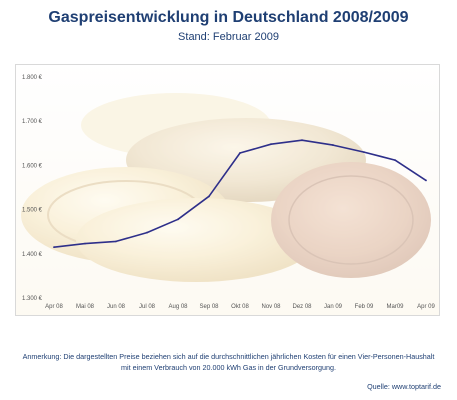 This screenshot has width=457, height=400. Describe the element at coordinates (228, 37) in the screenshot. I see `chart-subtitle: Stand: Februar 2009` at that location.